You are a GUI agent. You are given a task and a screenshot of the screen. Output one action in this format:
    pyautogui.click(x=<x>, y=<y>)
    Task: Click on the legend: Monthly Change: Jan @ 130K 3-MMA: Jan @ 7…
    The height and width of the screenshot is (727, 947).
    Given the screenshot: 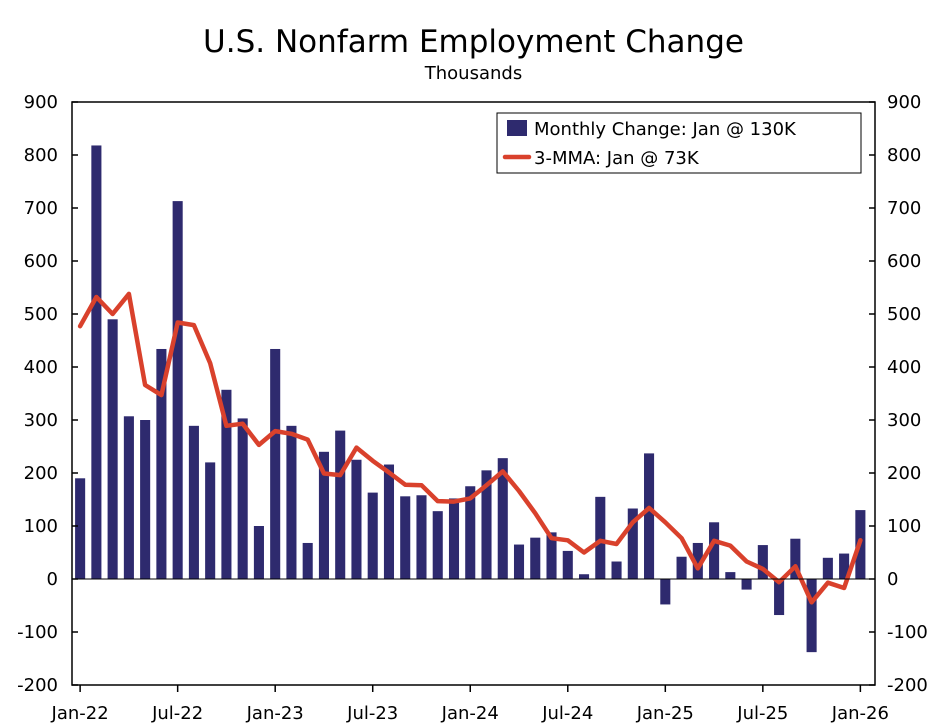 What is the action you would take?
    pyautogui.click(x=679, y=143)
    